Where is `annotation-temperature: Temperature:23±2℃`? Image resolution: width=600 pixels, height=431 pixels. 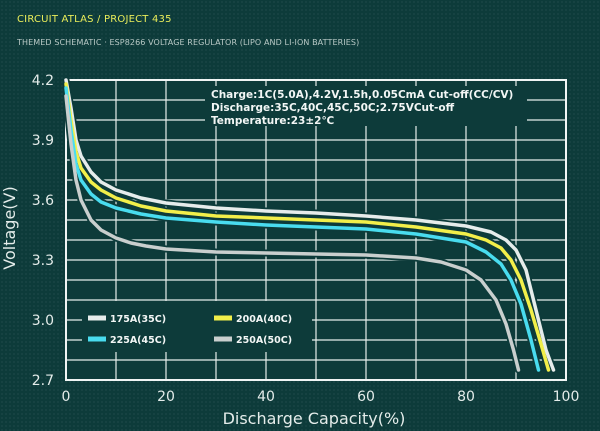
annotation-temperature: Temperature:23±2℃ is located at coordinates (272, 121).